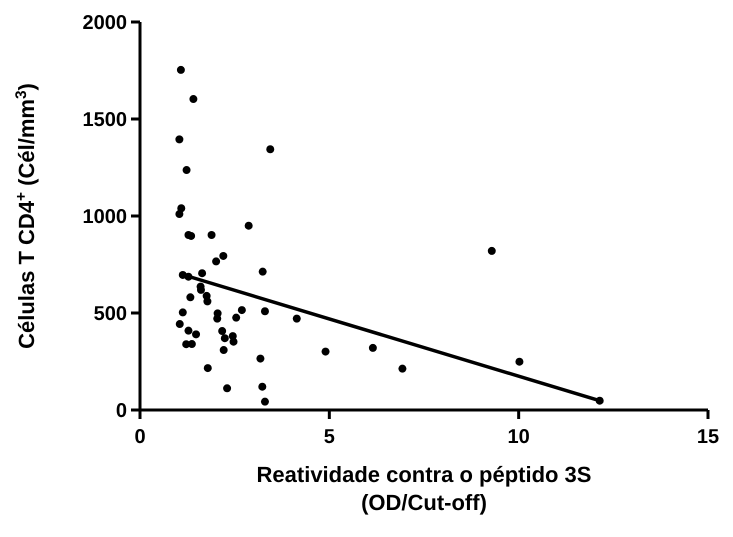 The width and height of the screenshot is (733, 537). Describe the element at coordinates (104, 120) in the screenshot. I see `y-tick-label: 1500` at that location.